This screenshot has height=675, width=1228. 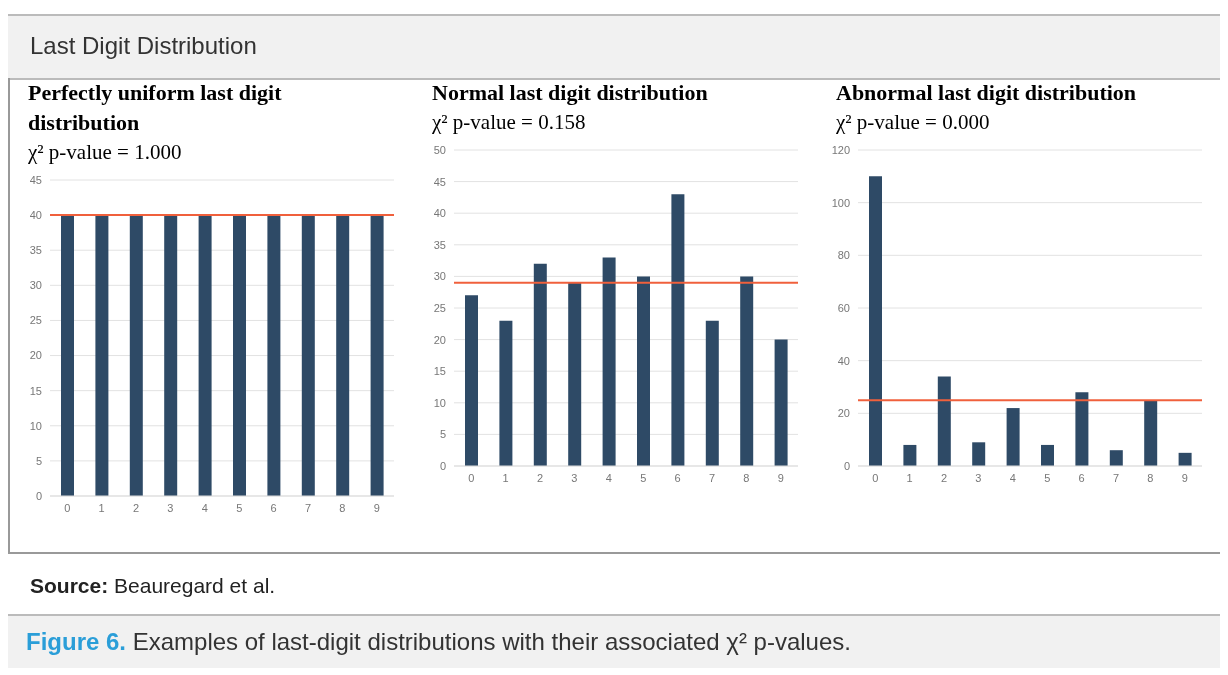 What do you see at coordinates (105, 152) in the screenshot?
I see `chart-subtitle: χ² p-value = 1.000` at bounding box center [105, 152].